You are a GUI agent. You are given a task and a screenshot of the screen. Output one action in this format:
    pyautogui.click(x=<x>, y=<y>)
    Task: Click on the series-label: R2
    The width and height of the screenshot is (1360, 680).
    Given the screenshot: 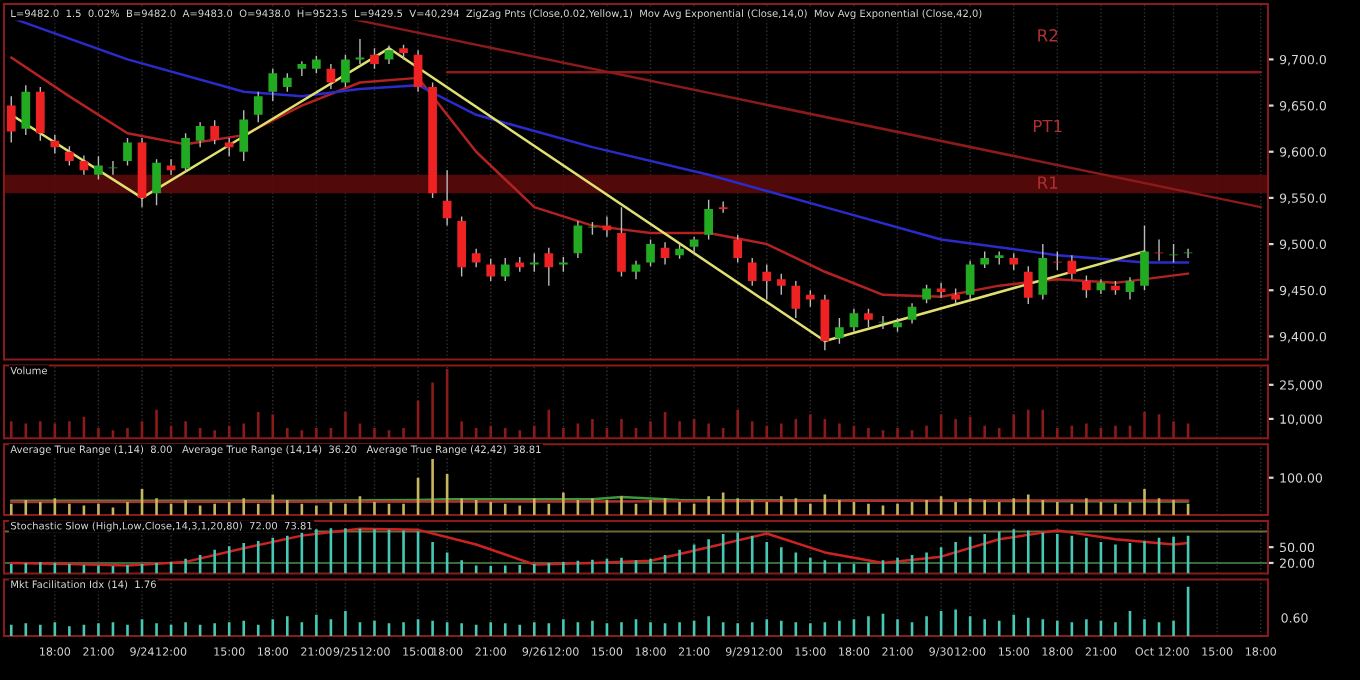 What is the action you would take?
    pyautogui.click(x=1048, y=35)
    